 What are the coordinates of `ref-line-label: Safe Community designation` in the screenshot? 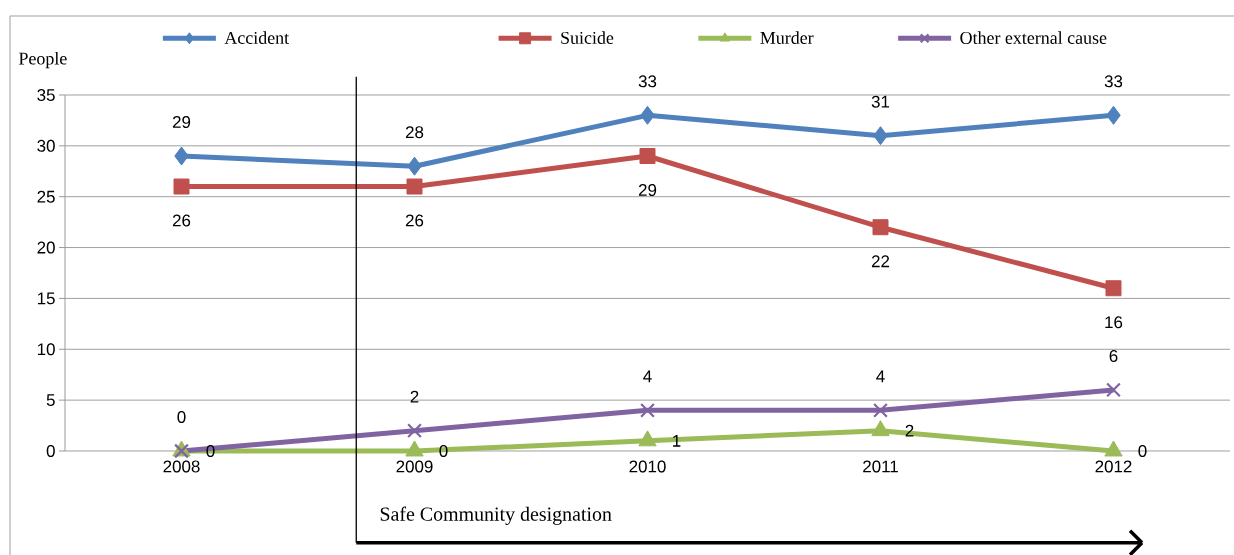 It's located at (496, 515).